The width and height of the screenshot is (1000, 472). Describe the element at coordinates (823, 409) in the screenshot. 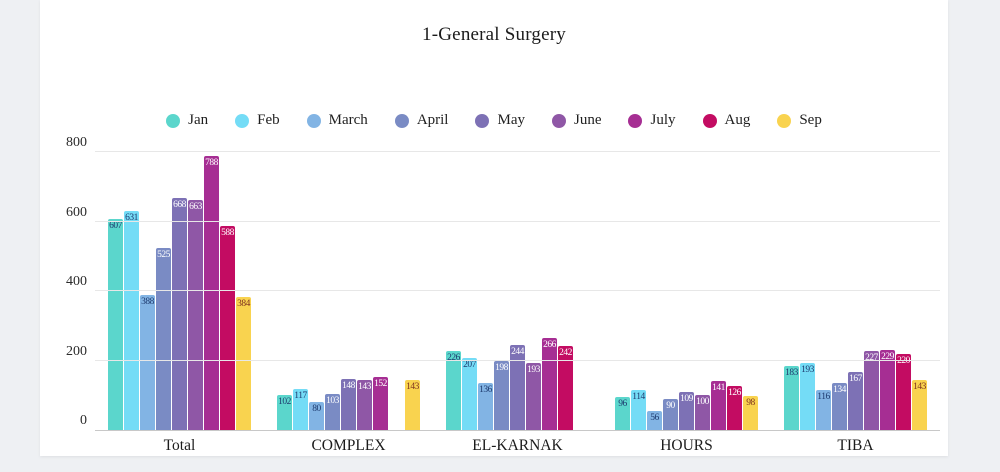

I see `bar-march-tiba: 116` at that location.